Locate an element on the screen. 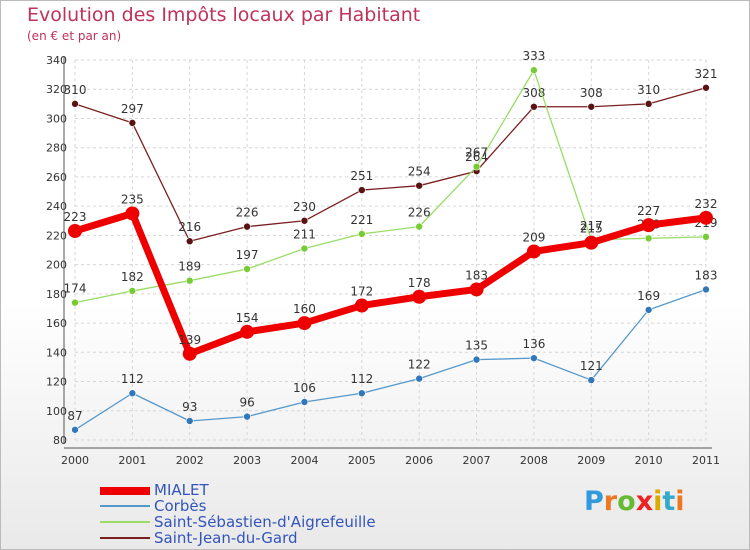 This screenshot has width=750, height=550. data-label: 160 is located at coordinates (304, 309).